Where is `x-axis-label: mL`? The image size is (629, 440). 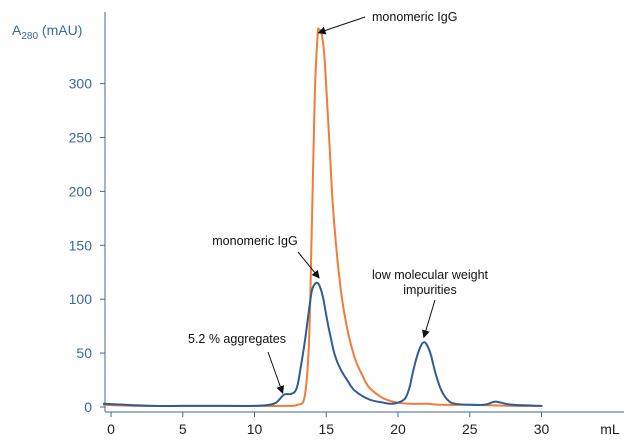 x-axis-label: mL is located at coordinates (610, 429).